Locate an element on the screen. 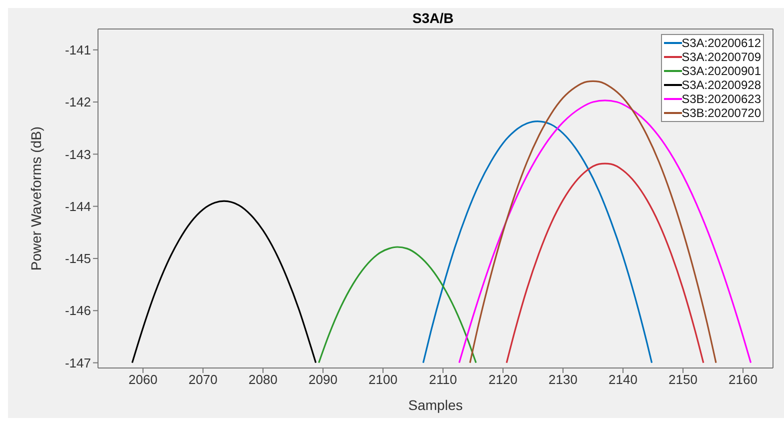 The image size is (784, 422). x-tick-label: 2110 is located at coordinates (443, 380).